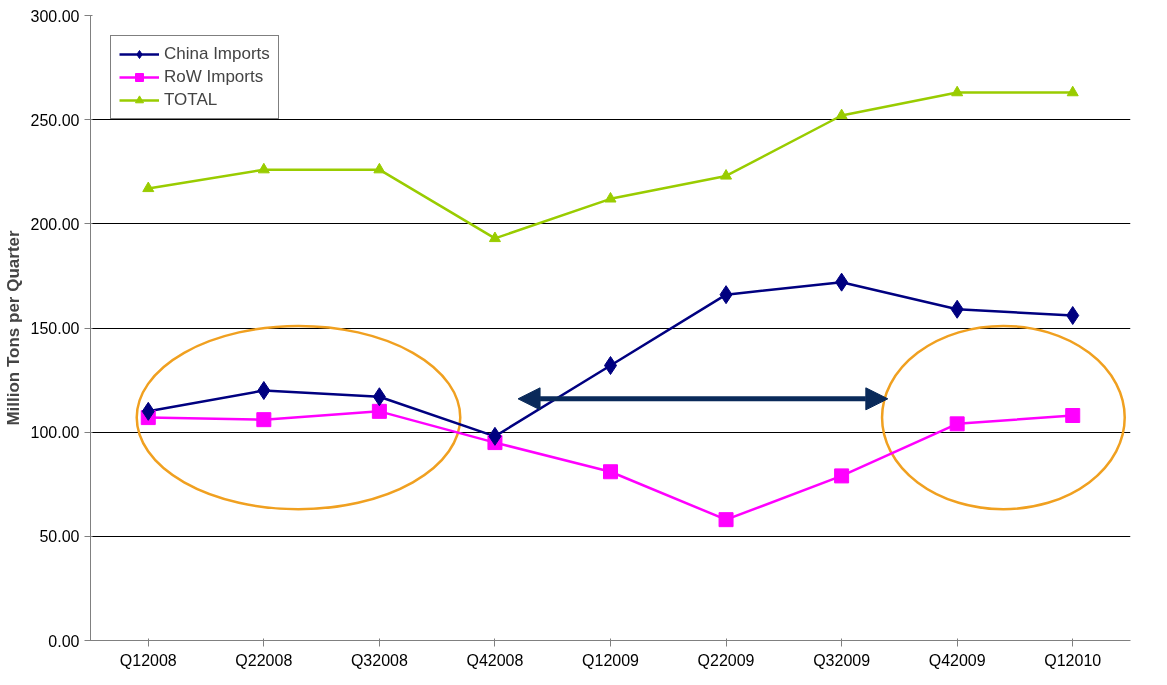 The height and width of the screenshot is (685, 1167). What do you see at coordinates (957, 660) in the screenshot?
I see `x-tick-label: Q42009` at bounding box center [957, 660].